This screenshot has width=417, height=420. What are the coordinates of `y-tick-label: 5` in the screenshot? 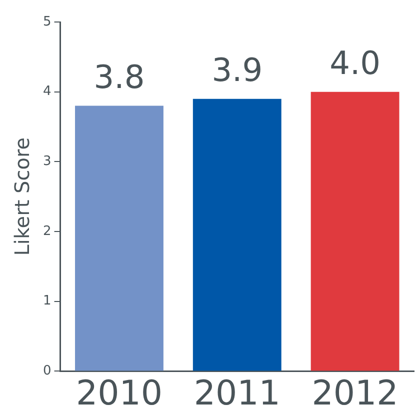 It's located at (47, 22).